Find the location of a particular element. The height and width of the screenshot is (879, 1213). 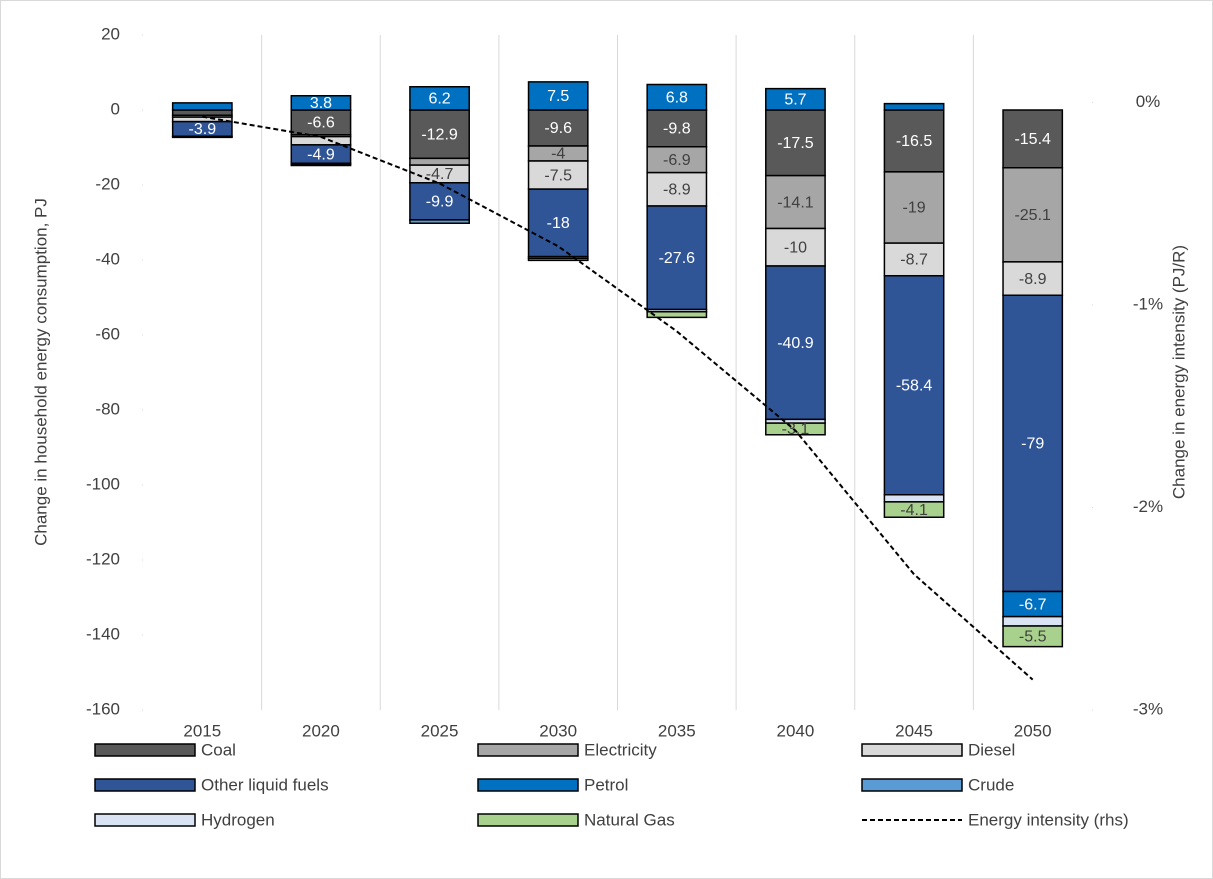

data-label: 7.5 is located at coordinates (558, 96).